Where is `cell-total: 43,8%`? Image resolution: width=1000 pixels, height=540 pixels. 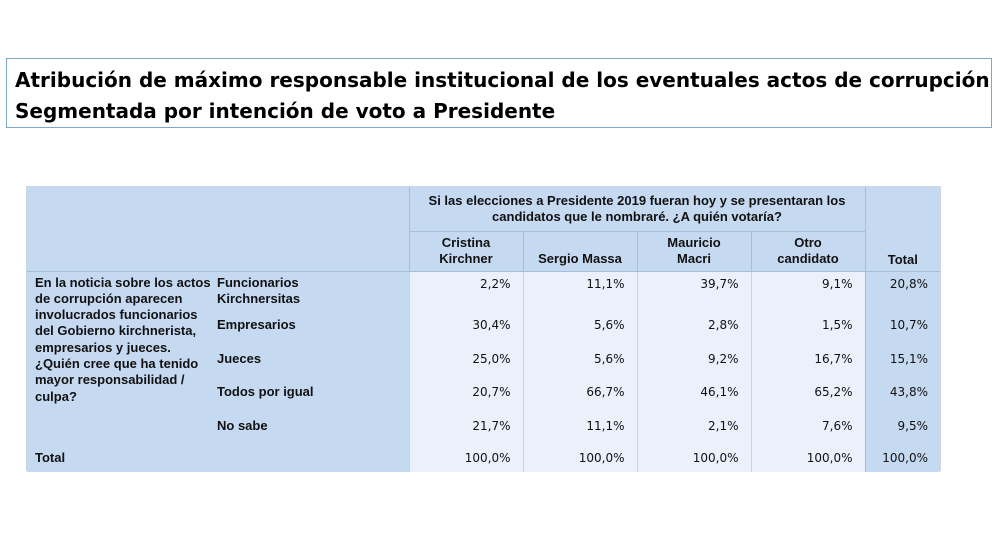 cell-total: 43,8% is located at coordinates (902, 390).